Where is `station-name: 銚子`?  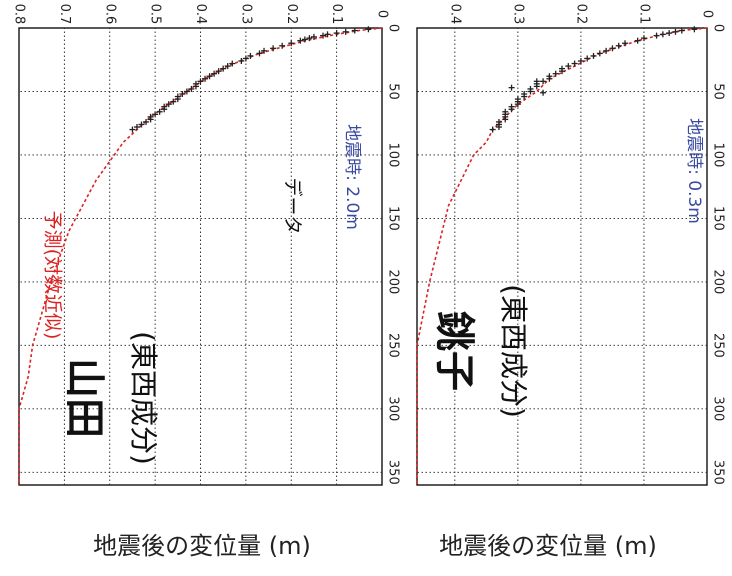 station-name: 銚子 is located at coordinates (454, 351).